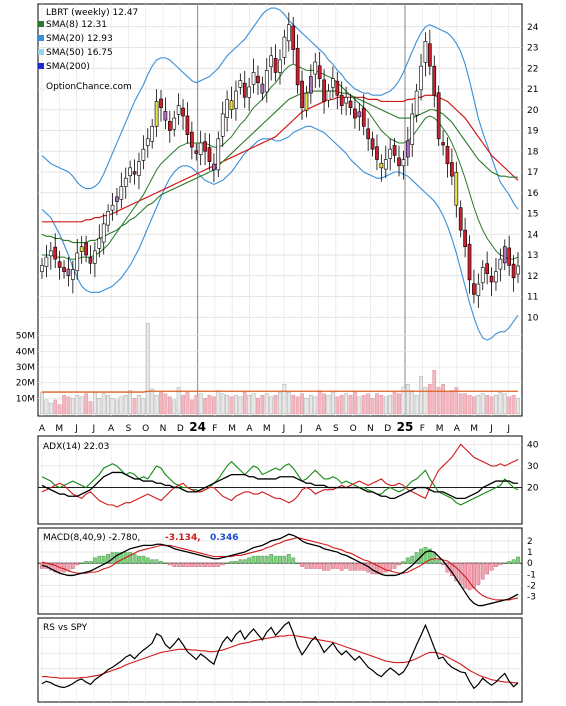 The image size is (566, 706). What do you see at coordinates (440, 429) in the screenshot?
I see `x-tick-label: M` at bounding box center [440, 429].